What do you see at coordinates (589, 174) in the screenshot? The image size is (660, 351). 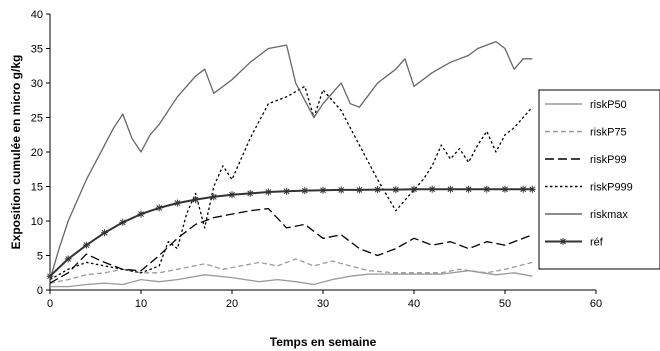 I see `legend-items: riskP50 riskP75 riskP99 riskP999 riskmax réf` at bounding box center [589, 174].